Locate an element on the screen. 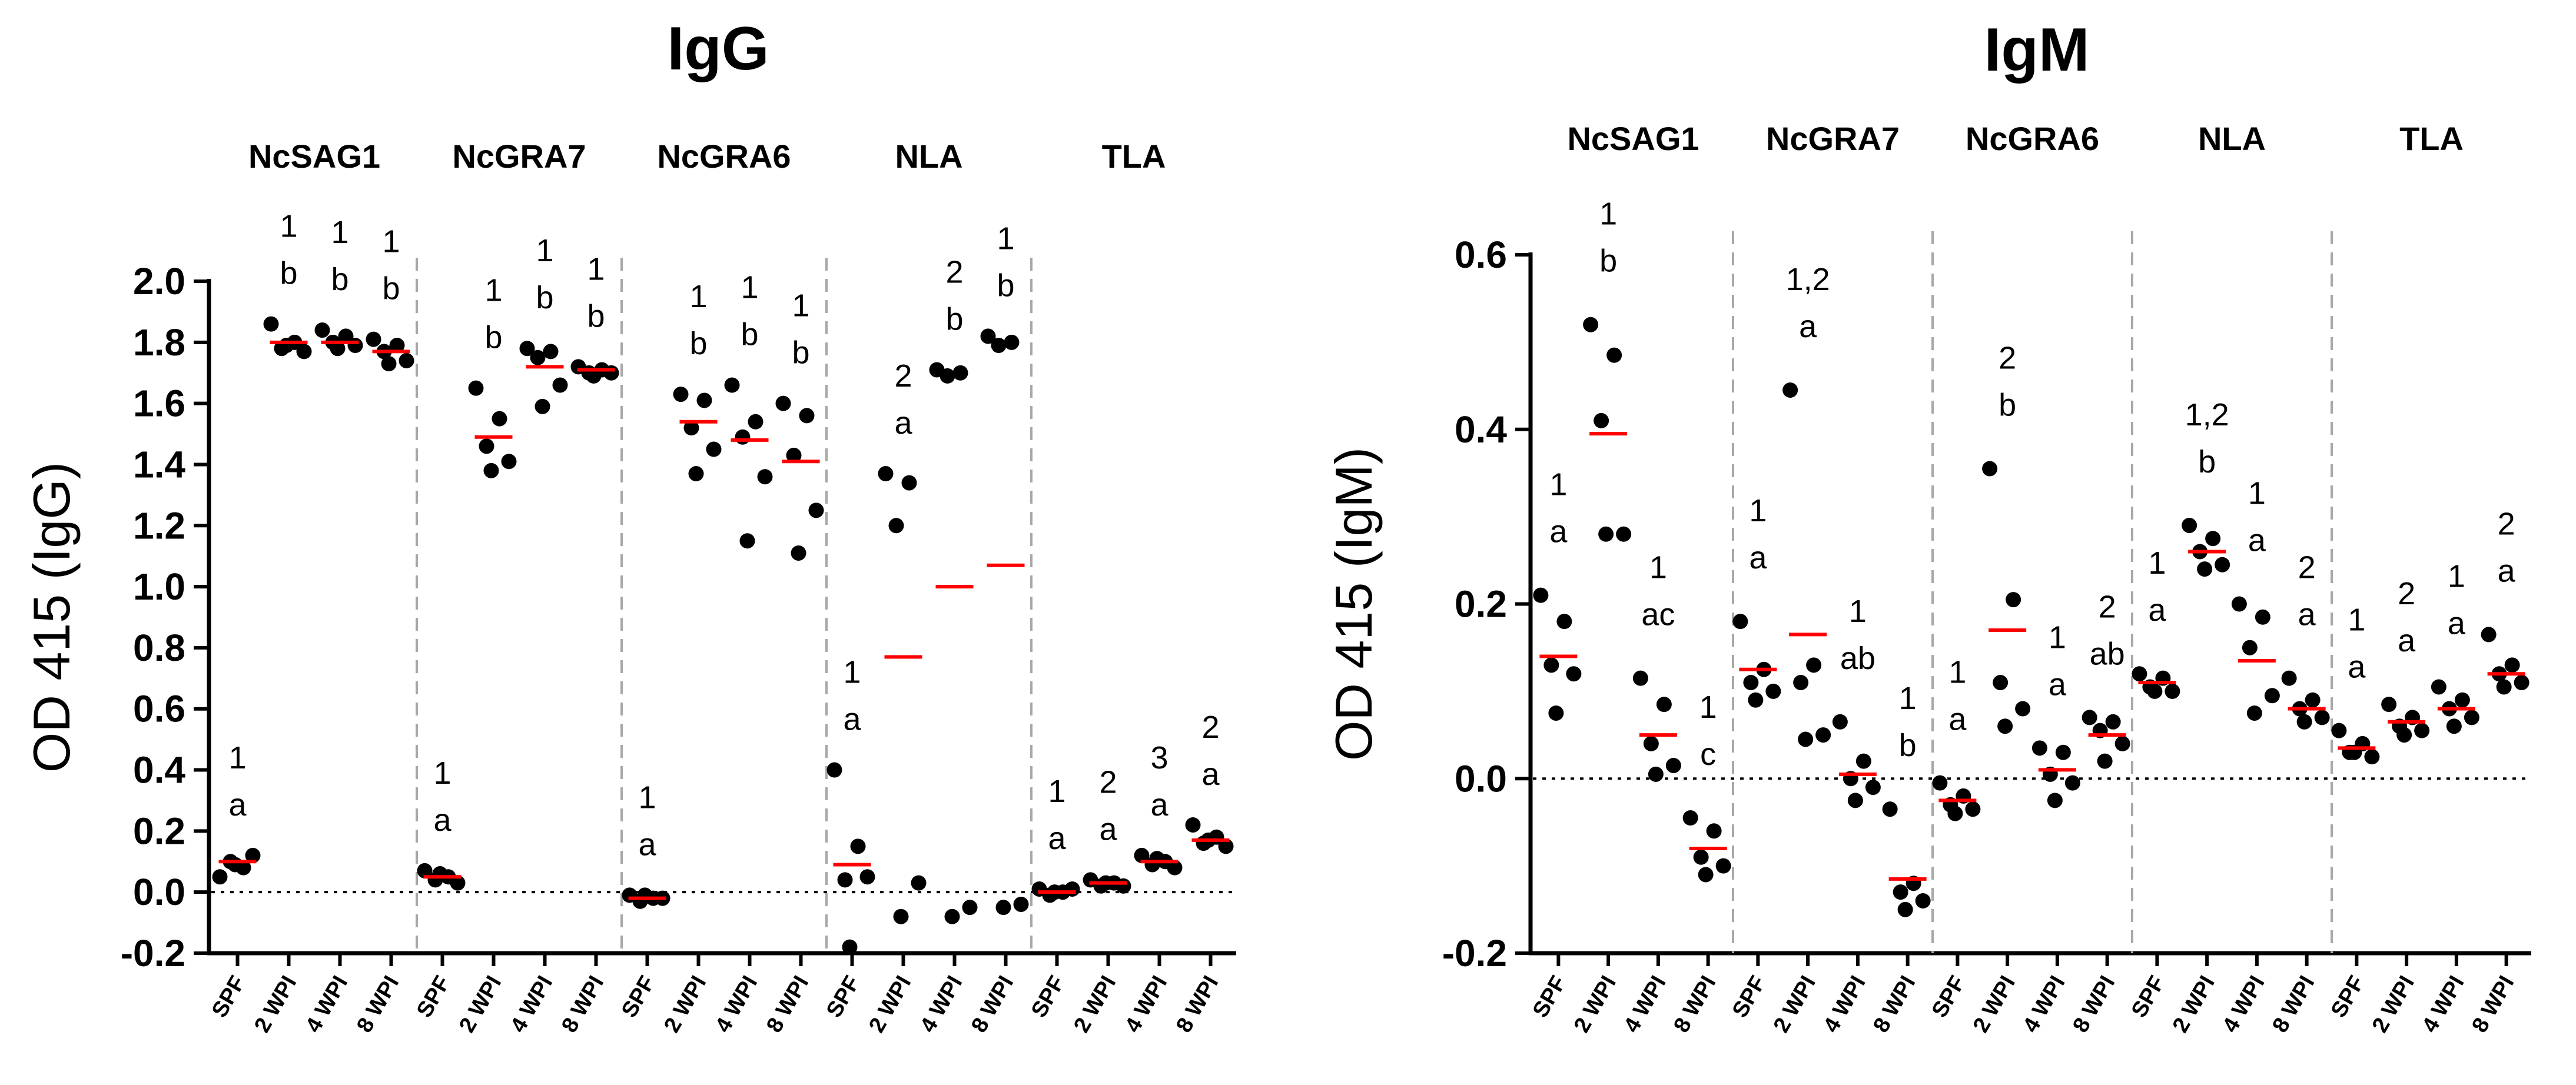 This screenshot has width=2576, height=1085. annotation-letter: c is located at coordinates (1708, 754).